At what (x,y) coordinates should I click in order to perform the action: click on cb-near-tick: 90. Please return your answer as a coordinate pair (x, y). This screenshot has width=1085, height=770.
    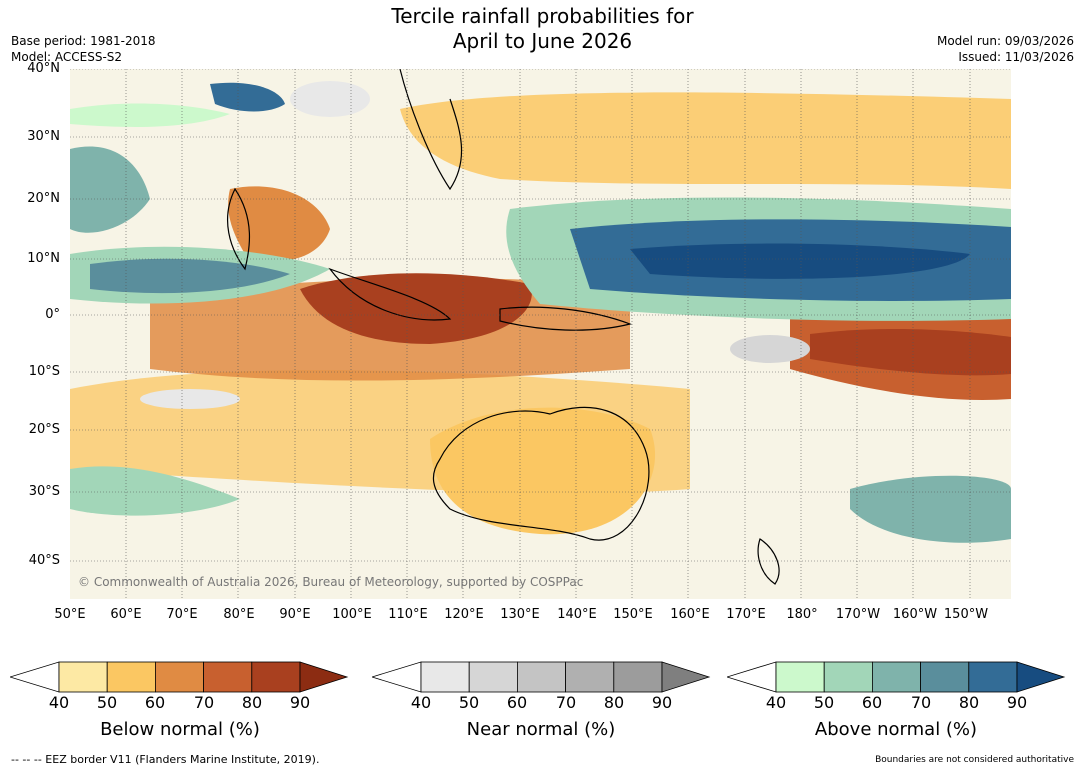
    Looking at the image, I should click on (662, 702).